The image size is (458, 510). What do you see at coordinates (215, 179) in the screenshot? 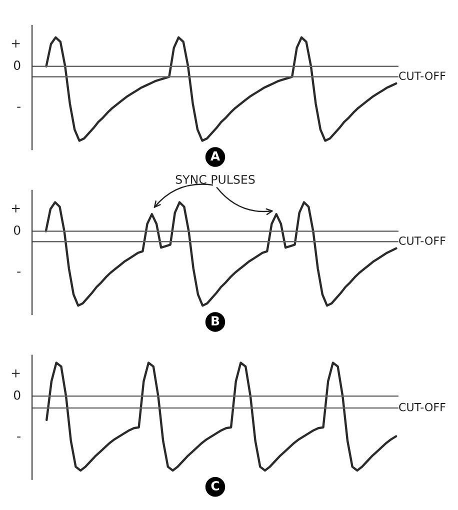
I see `text: SYNC PULSES` at bounding box center [215, 179].